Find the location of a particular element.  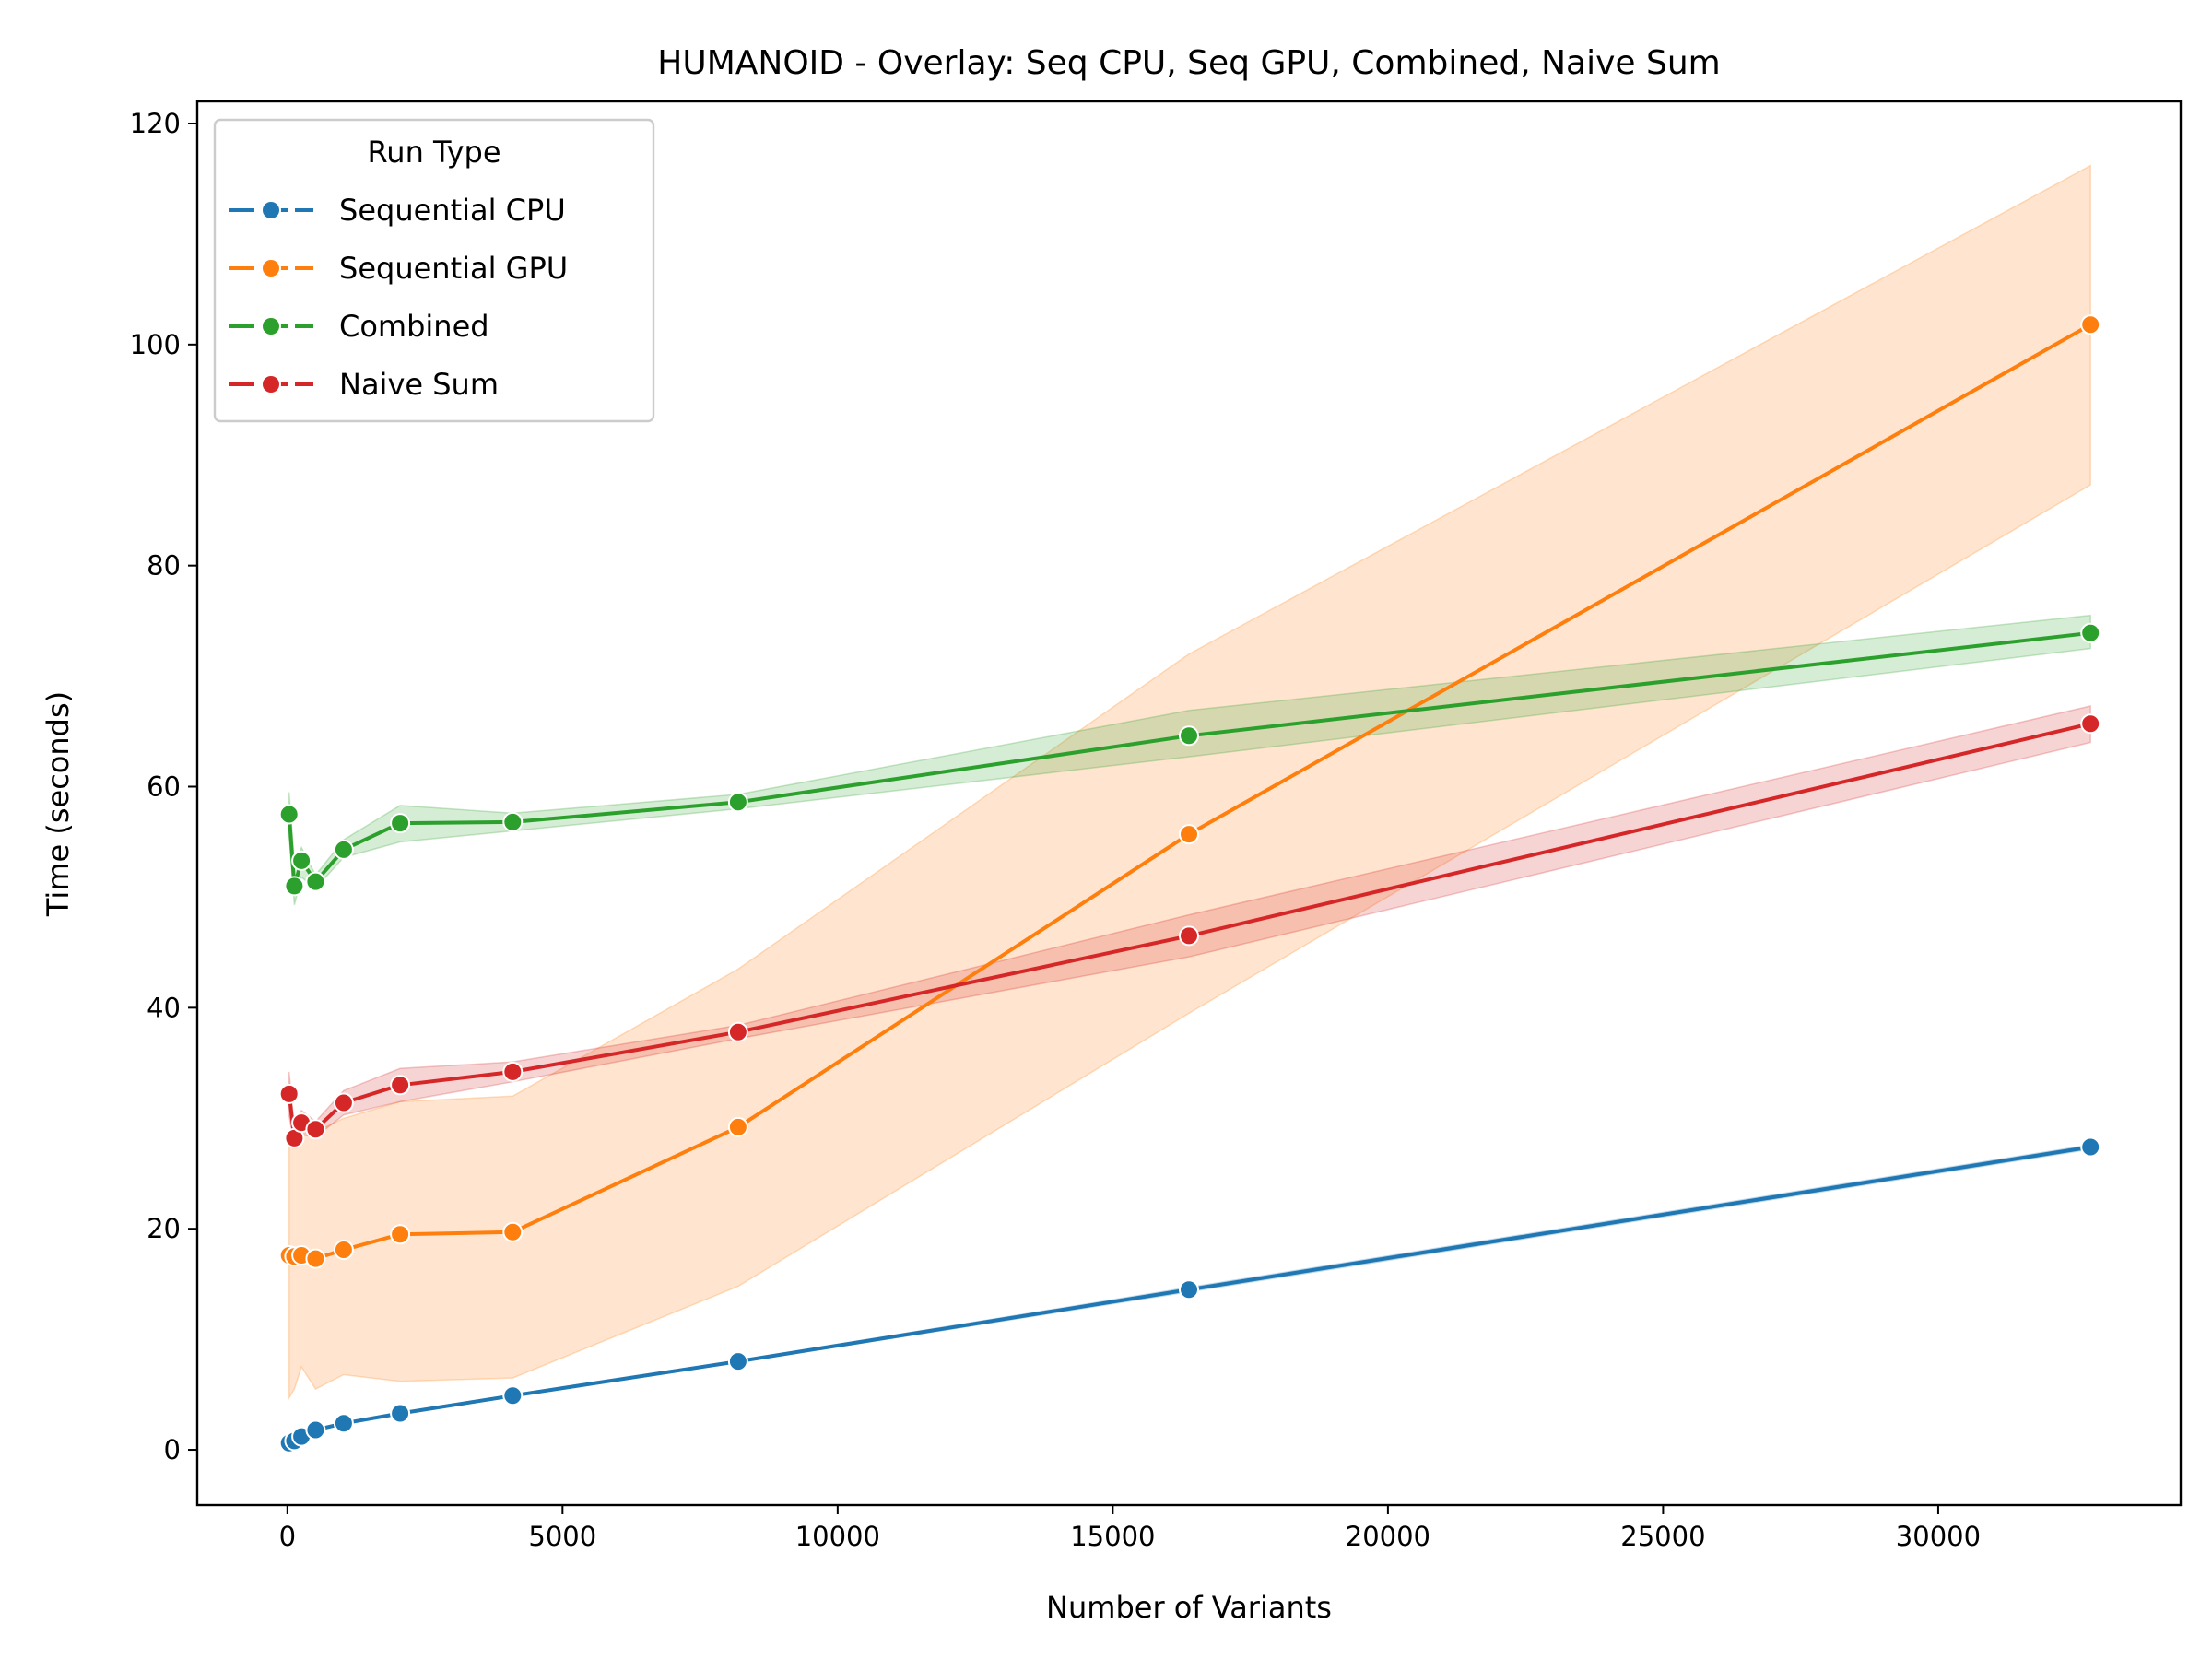

x-axis-ticks: 0 5000 10000 15000 20000 25000 30000 is located at coordinates (1130, 1528).